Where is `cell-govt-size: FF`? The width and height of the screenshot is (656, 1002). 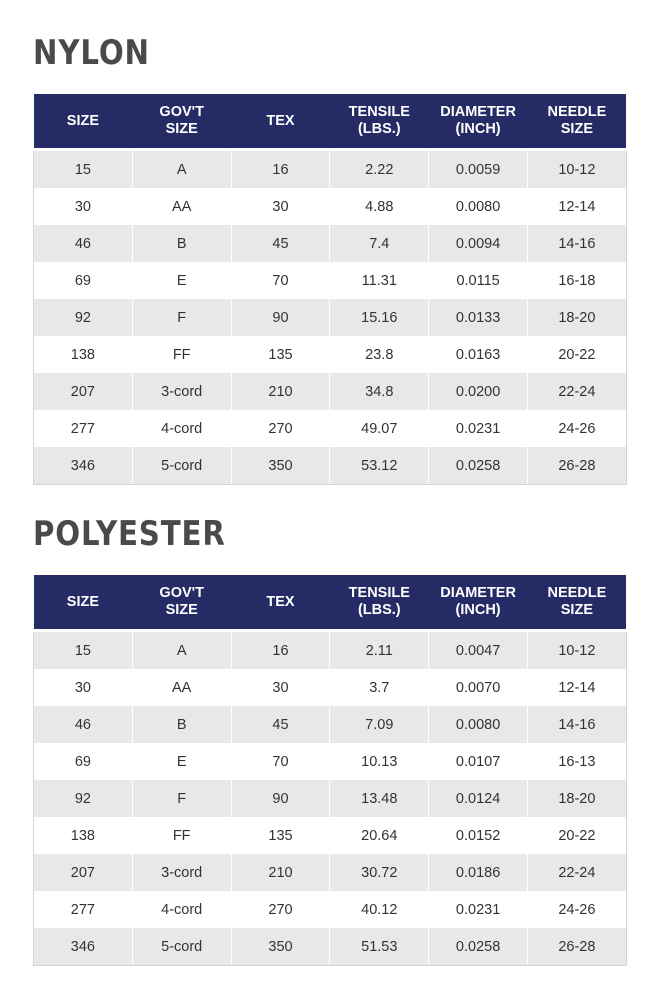 cell-govt-size: FF is located at coordinates (182, 835).